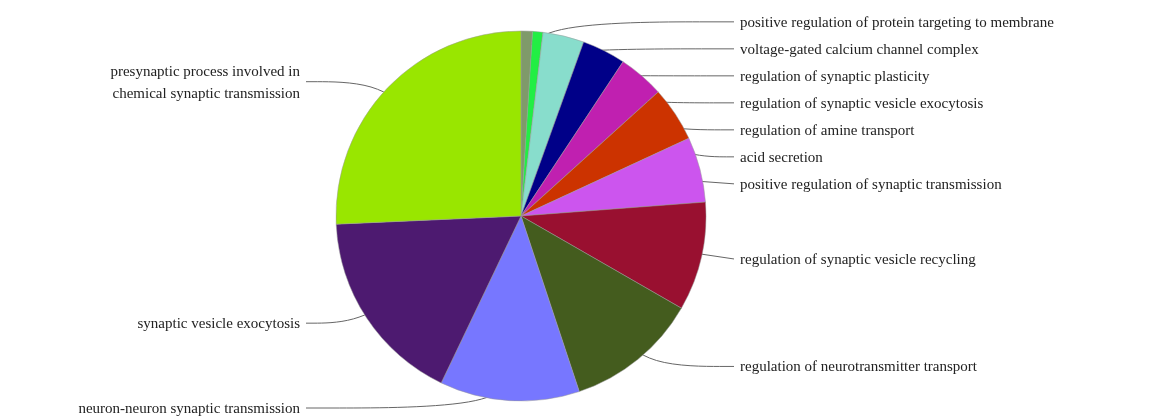 The width and height of the screenshot is (1165, 420). What do you see at coordinates (859, 366) in the screenshot?
I see `slice-label: regulation of neurotransmitter transport` at bounding box center [859, 366].